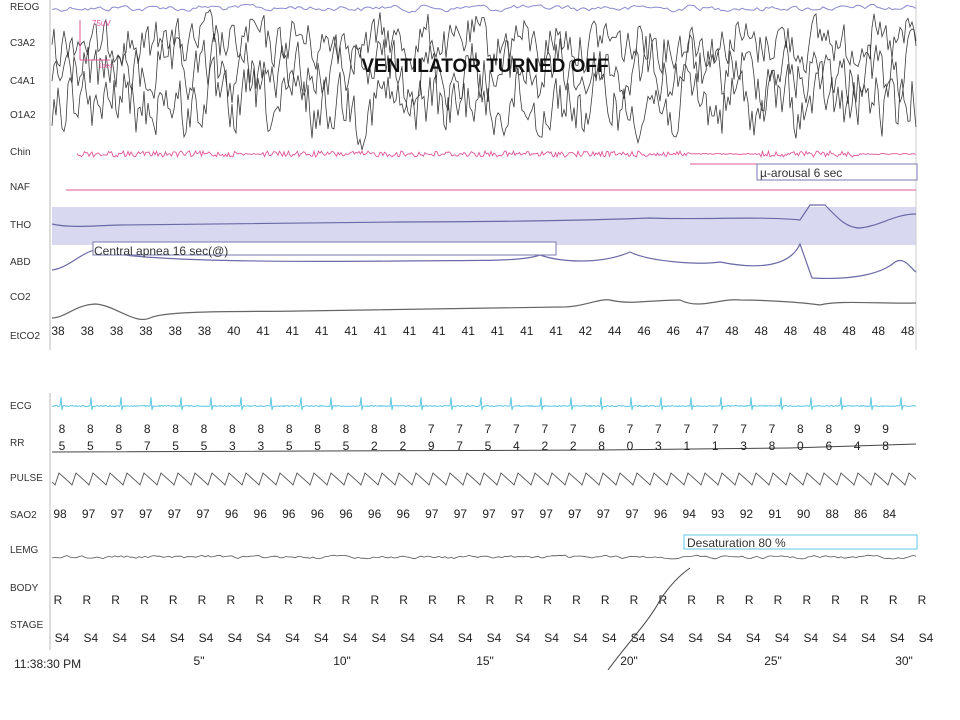 Image resolution: width=960 pixels, height=720 pixels. Describe the element at coordinates (25, 336) in the screenshot. I see `channel-label-etco2: EtCO2` at that location.